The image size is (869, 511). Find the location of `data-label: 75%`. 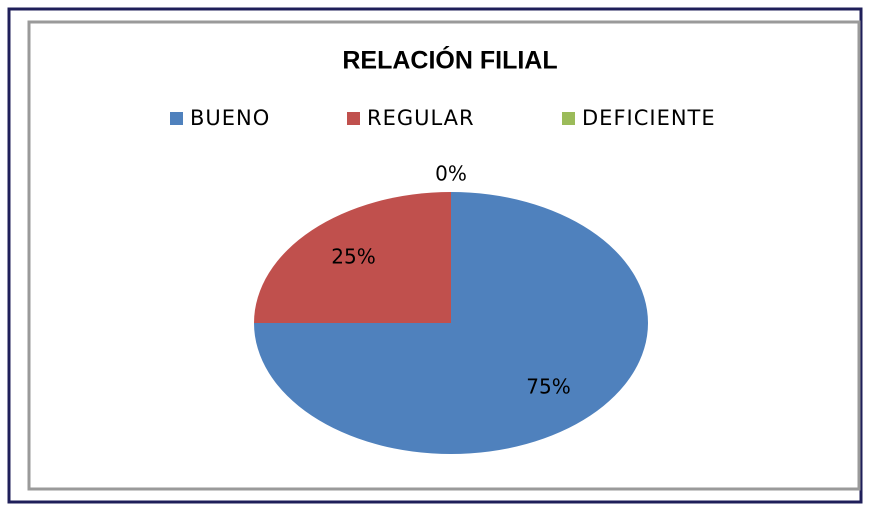

data-label: 75% is located at coordinates (548, 386).